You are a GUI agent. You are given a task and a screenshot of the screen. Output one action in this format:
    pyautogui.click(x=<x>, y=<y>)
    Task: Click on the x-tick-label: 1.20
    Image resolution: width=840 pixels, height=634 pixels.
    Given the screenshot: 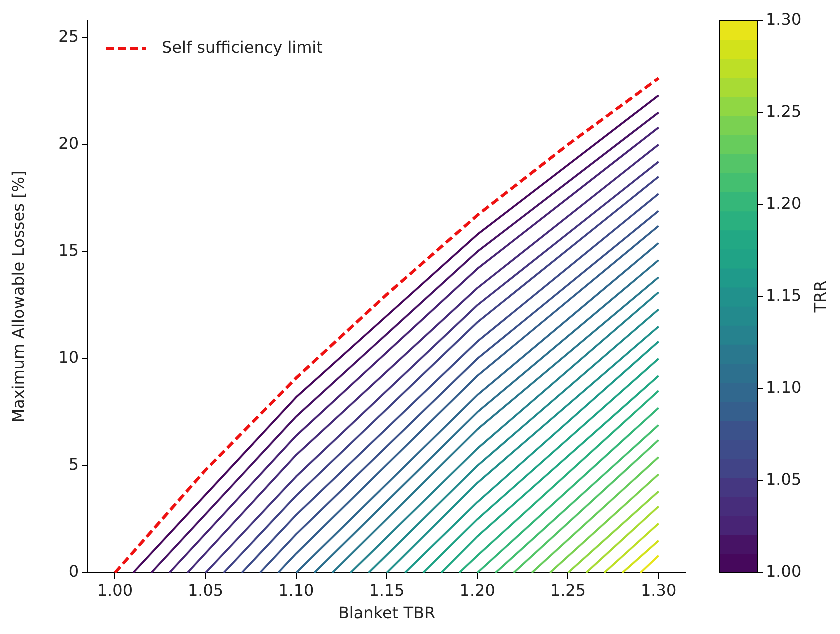 What is the action you would take?
    pyautogui.click(x=478, y=590)
    